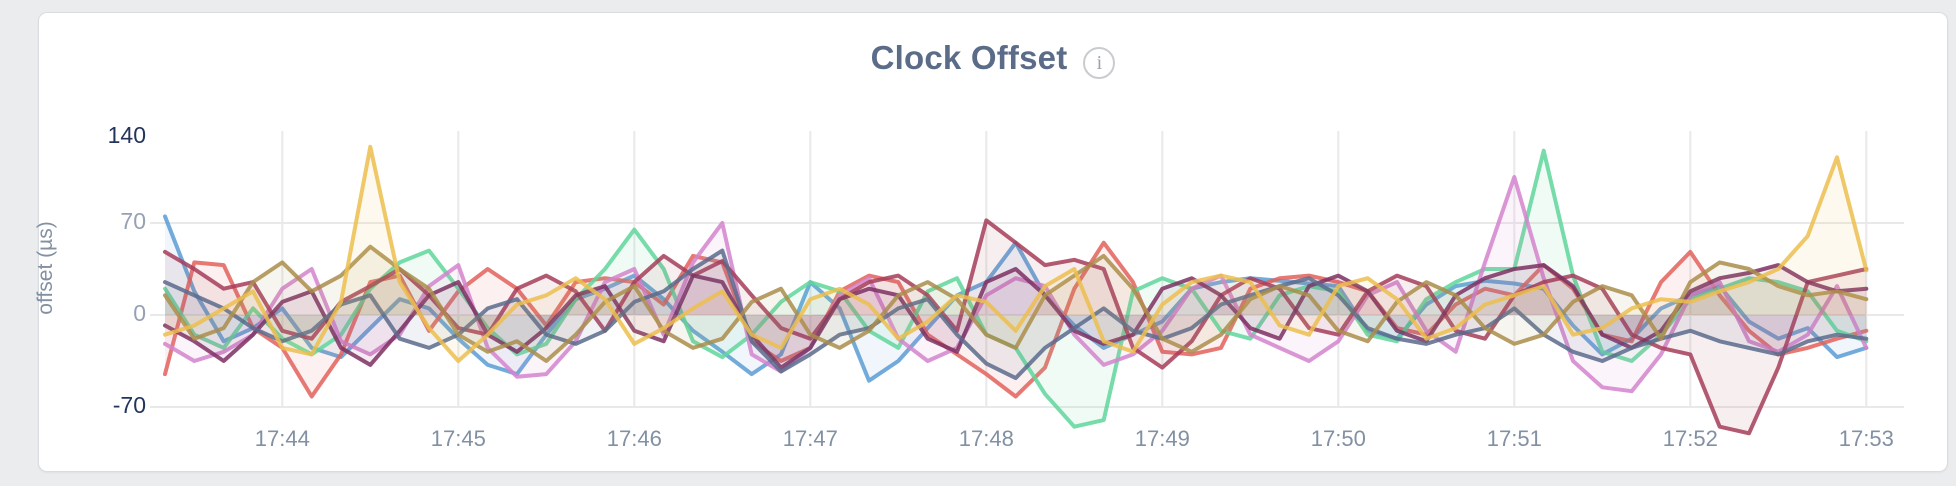 The image size is (1956, 486). Describe the element at coordinates (133, 221) in the screenshot. I see `y-tick-label: 70` at that location.